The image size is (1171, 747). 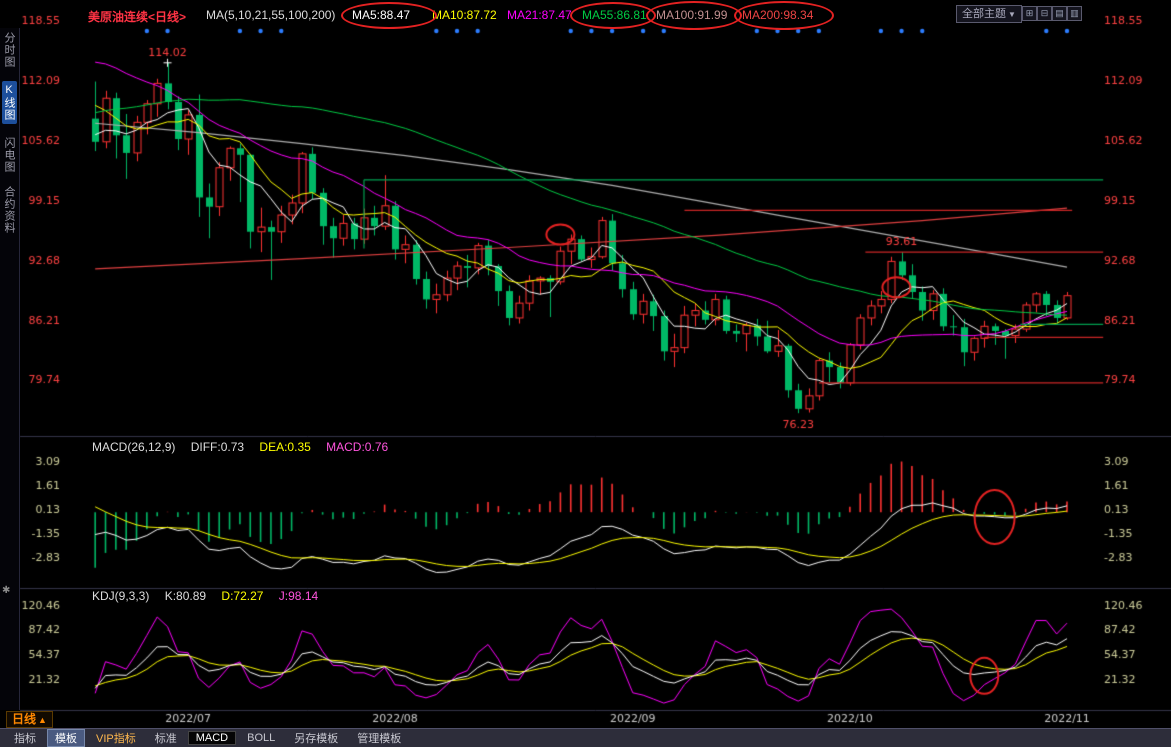 What do you see at coordinates (9, 210) in the screenshot?
I see `sidebar-item-contract-info: 合约资料` at bounding box center [9, 210].